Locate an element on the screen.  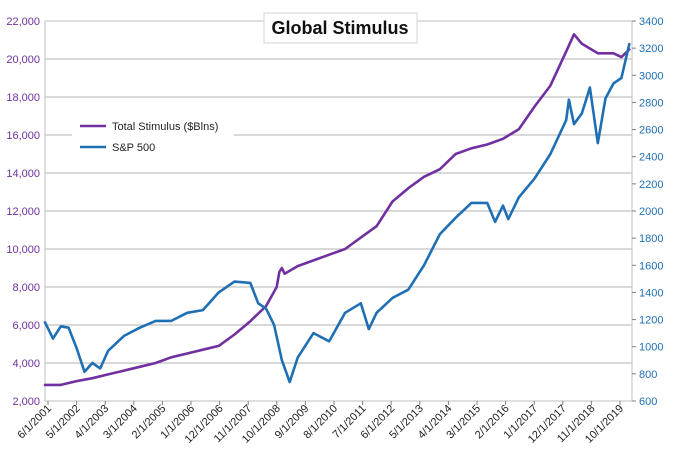
title-frame is located at coordinates (340, 28).